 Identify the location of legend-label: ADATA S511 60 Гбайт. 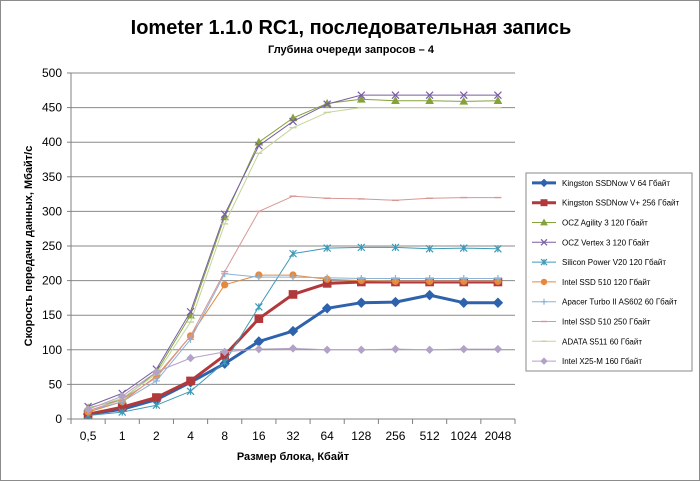
(602, 341).